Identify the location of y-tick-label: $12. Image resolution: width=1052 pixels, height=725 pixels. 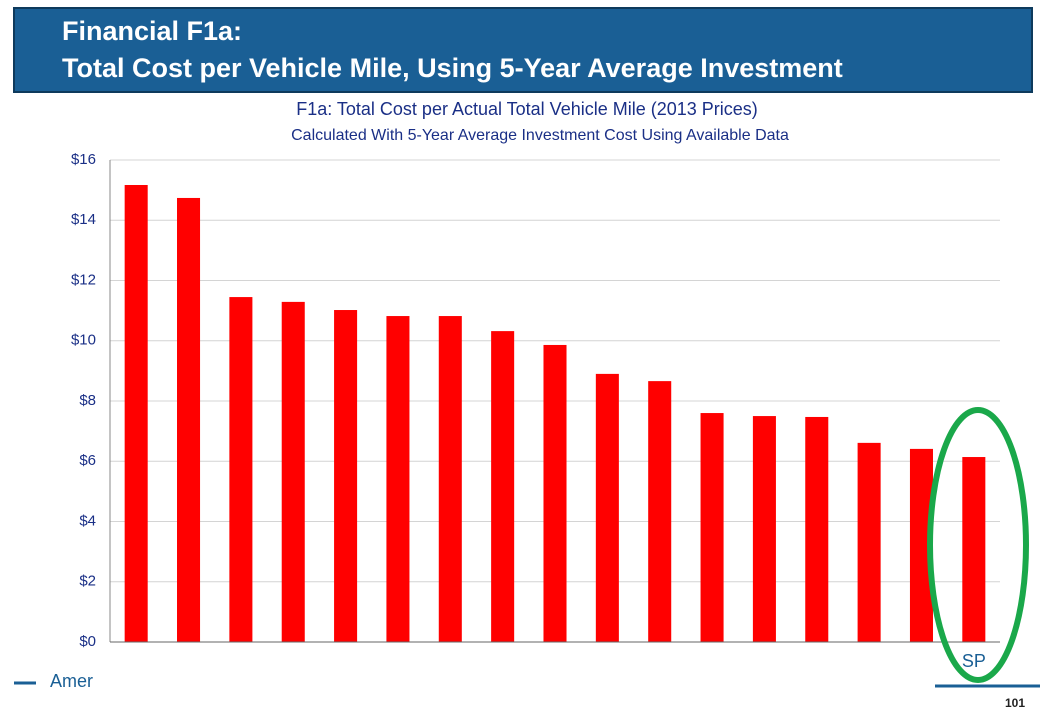
(83, 279).